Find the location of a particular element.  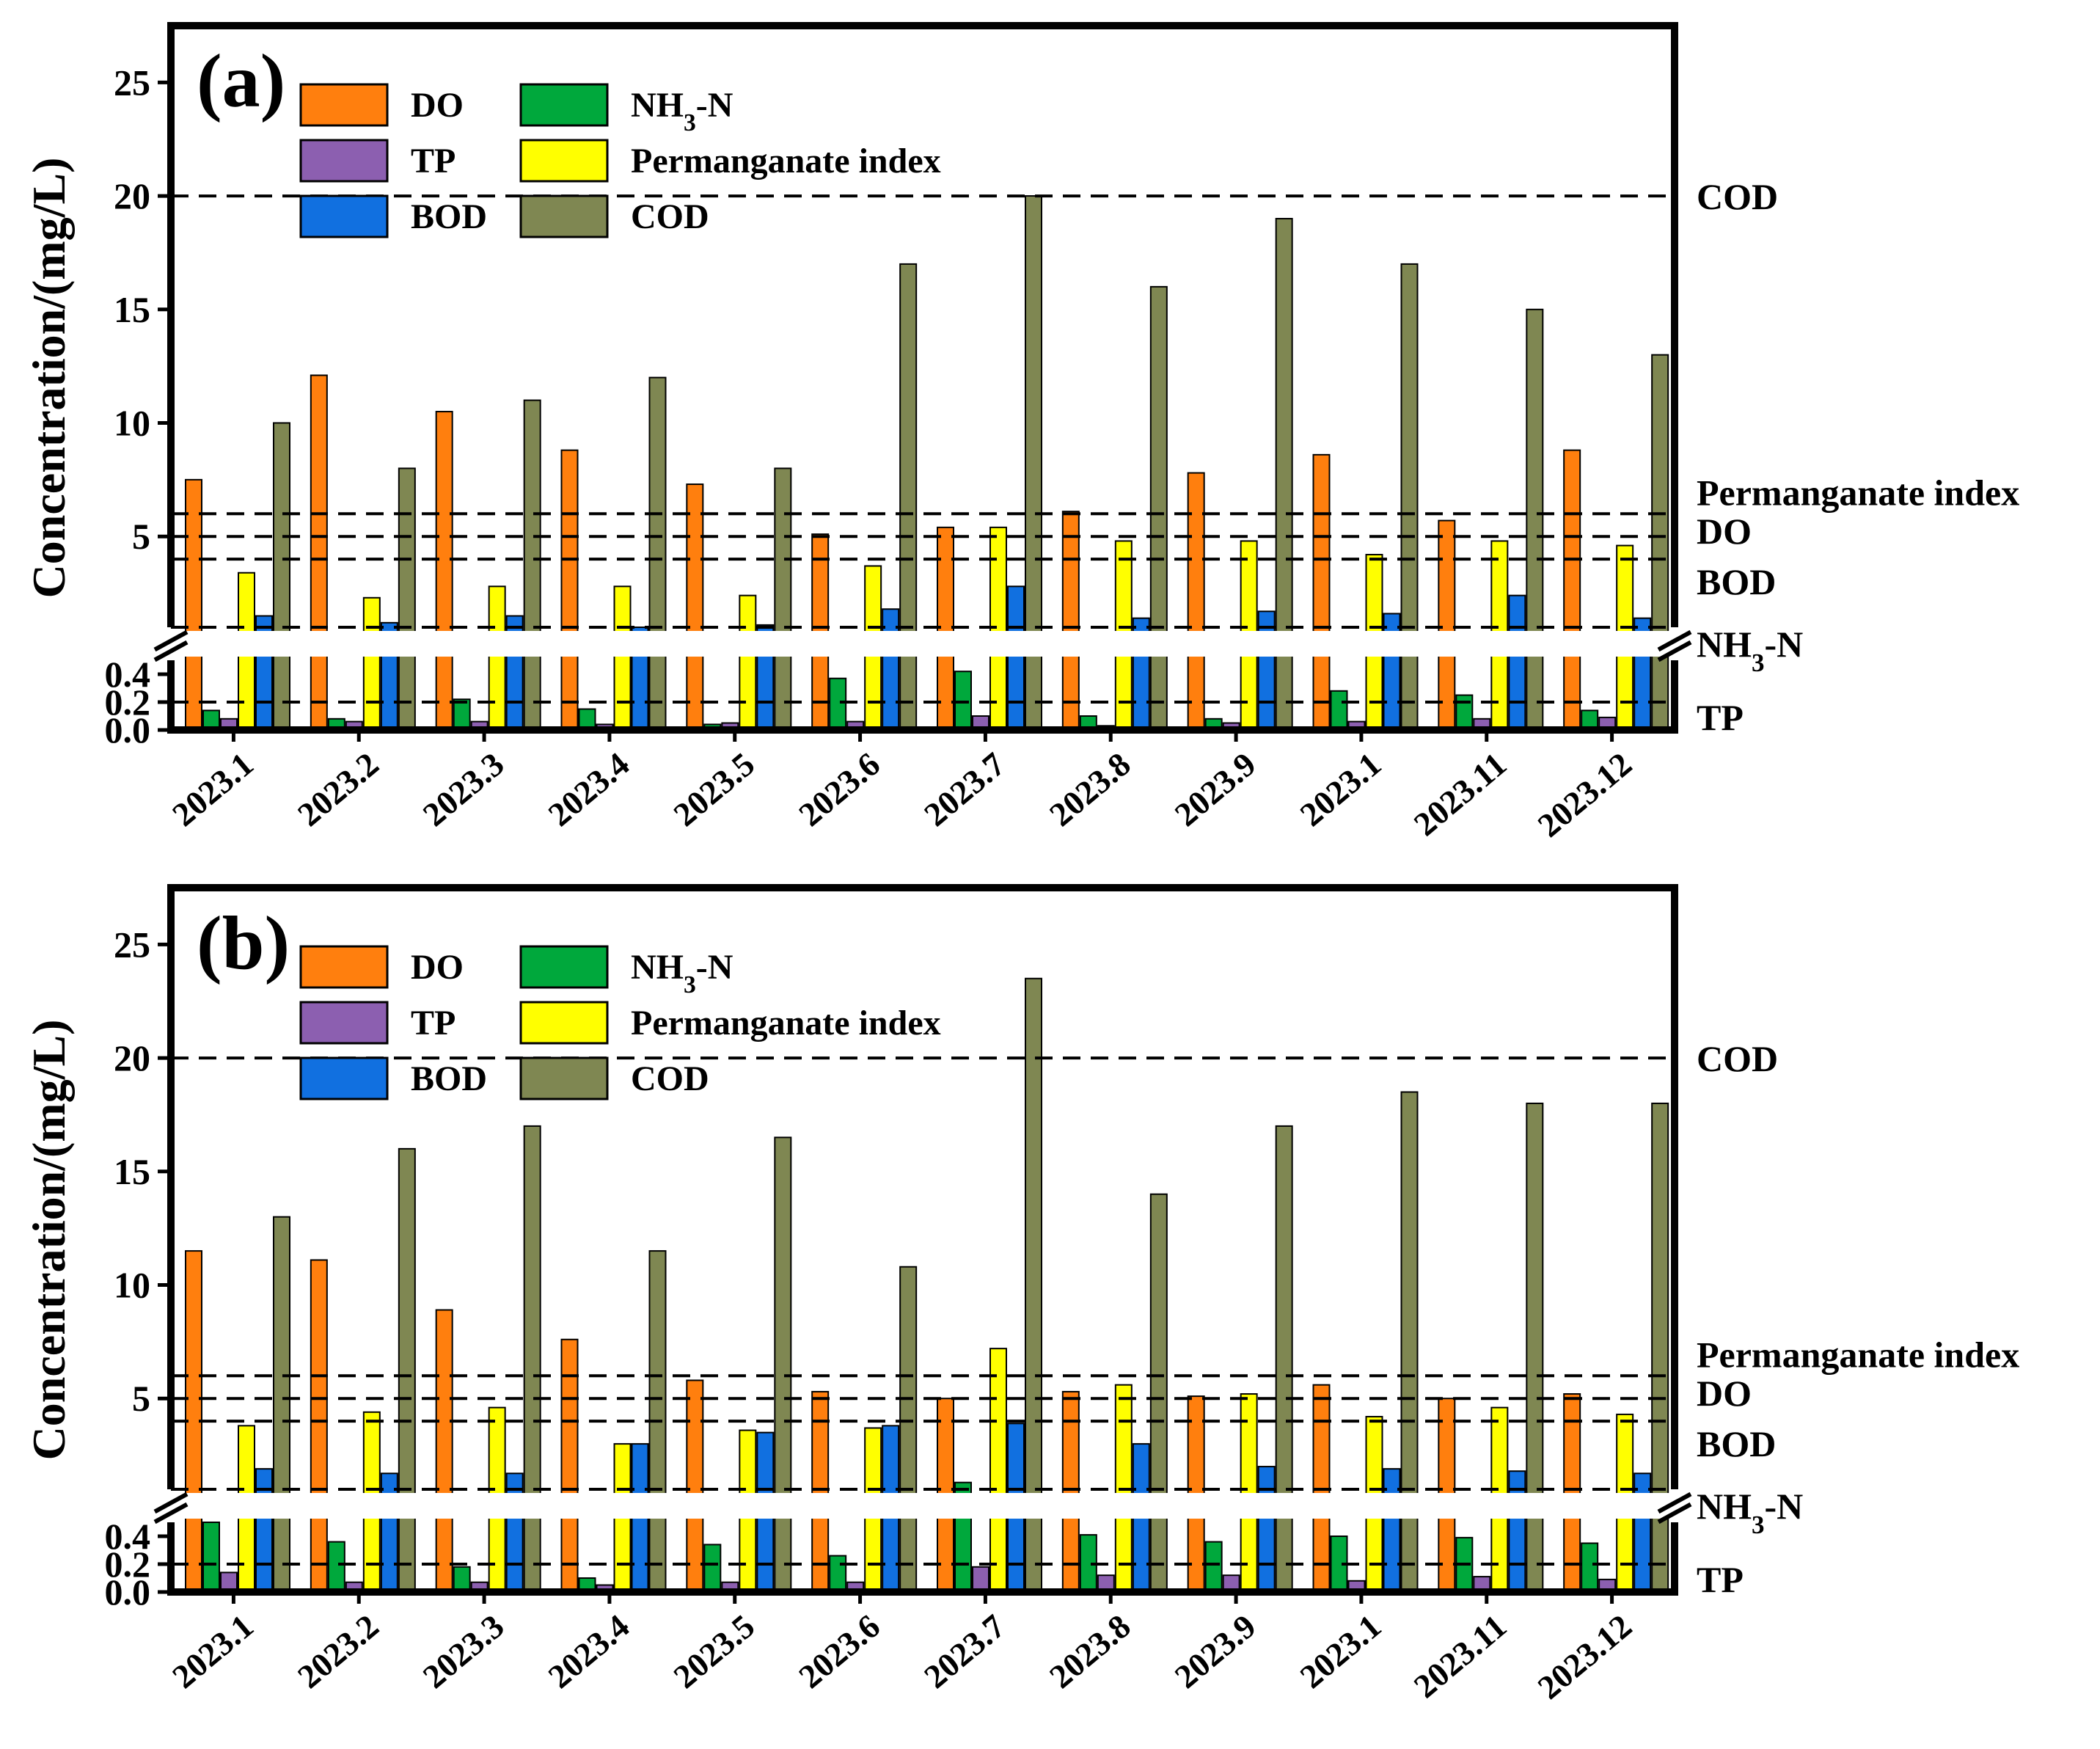

axis-frame-lower is located at coordinates (922, 697).